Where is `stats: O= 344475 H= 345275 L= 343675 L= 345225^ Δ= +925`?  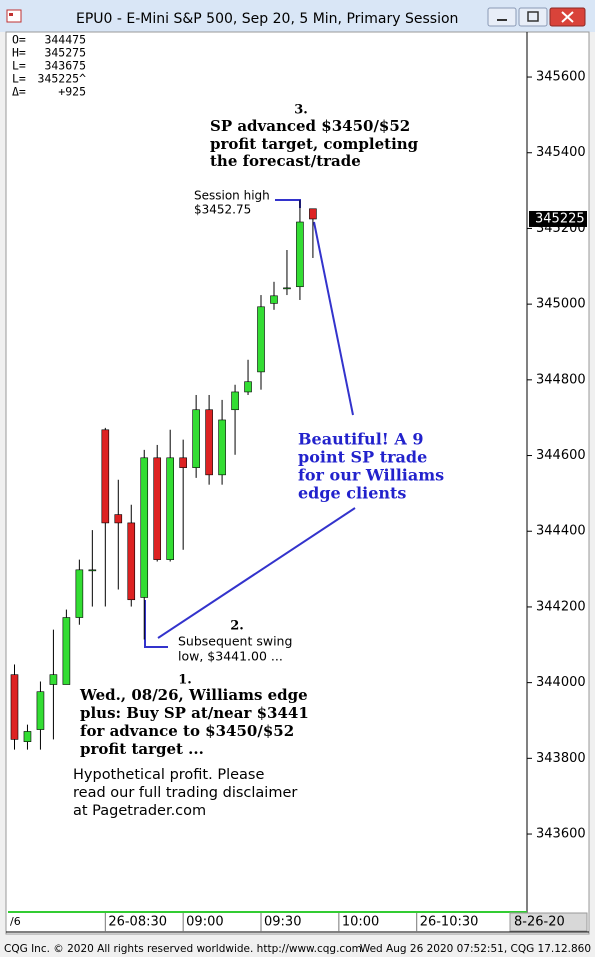
stats: O= 344475 H= 345275 L= 343675 L= 345225^ Δ= +925 is located at coordinates (49, 66).